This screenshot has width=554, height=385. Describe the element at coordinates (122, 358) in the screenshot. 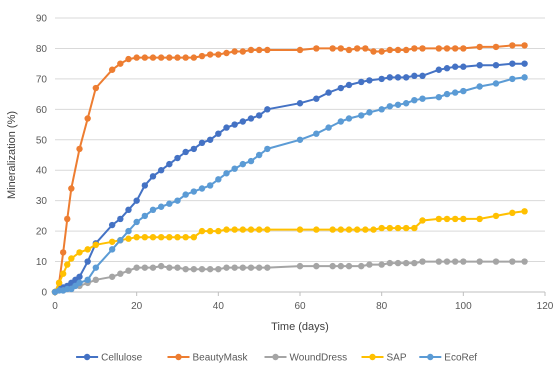

I see `legend-label: Cellulose` at that location.